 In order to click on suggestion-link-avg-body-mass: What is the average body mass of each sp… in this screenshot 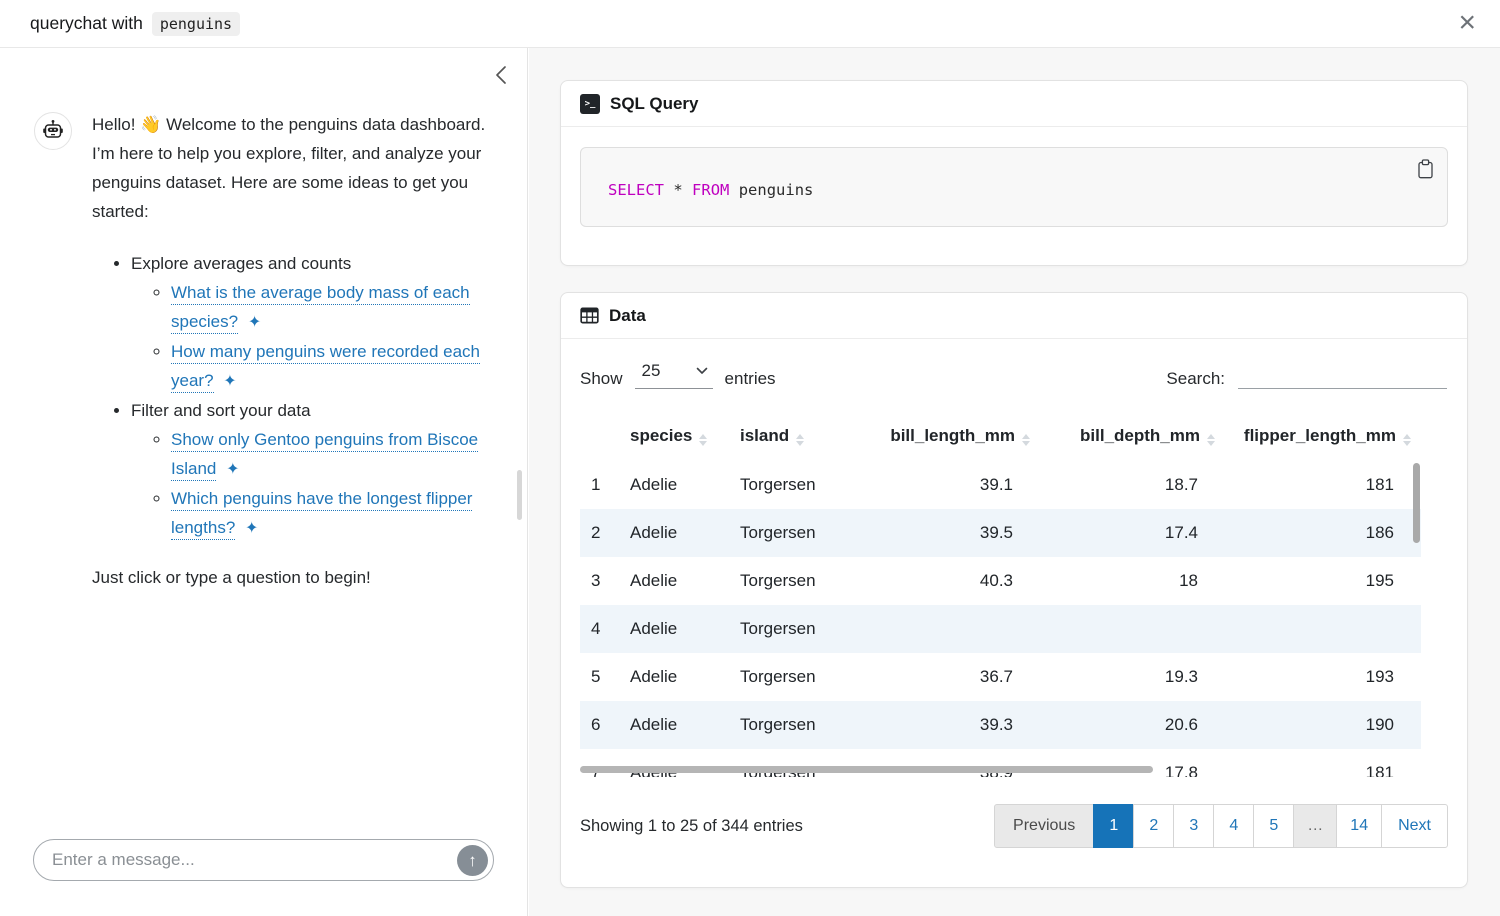, I will do `click(320, 308)`.